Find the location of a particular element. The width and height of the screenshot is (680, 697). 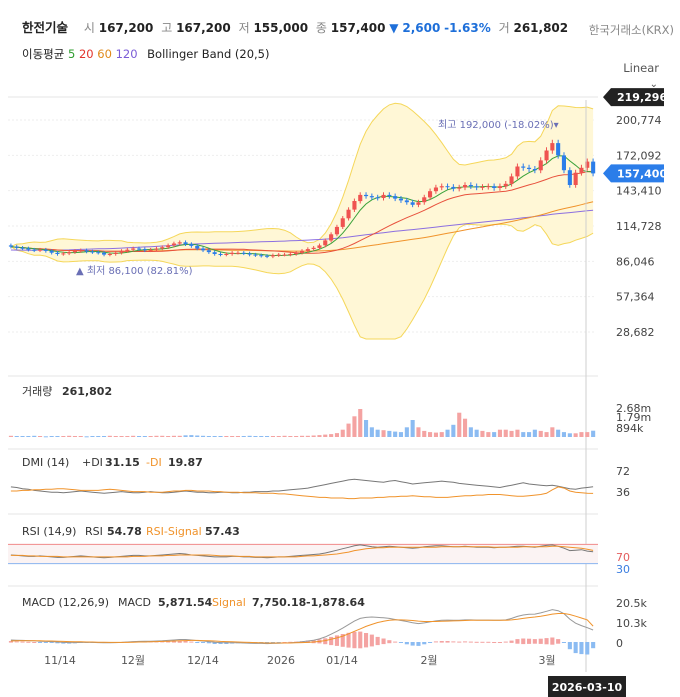

low-label: 저 is located at coordinates (244, 28).